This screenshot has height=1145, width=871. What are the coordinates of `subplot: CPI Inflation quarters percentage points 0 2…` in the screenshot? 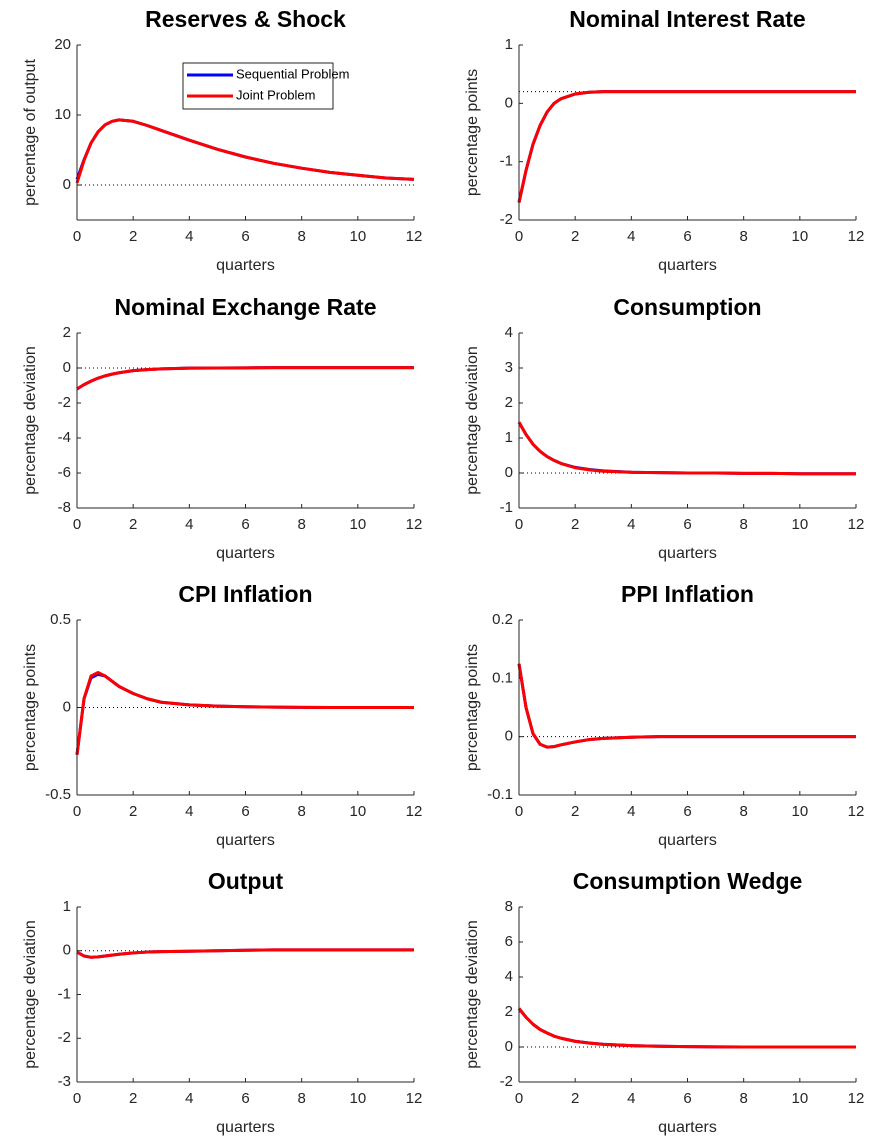 It's located at (222, 715).